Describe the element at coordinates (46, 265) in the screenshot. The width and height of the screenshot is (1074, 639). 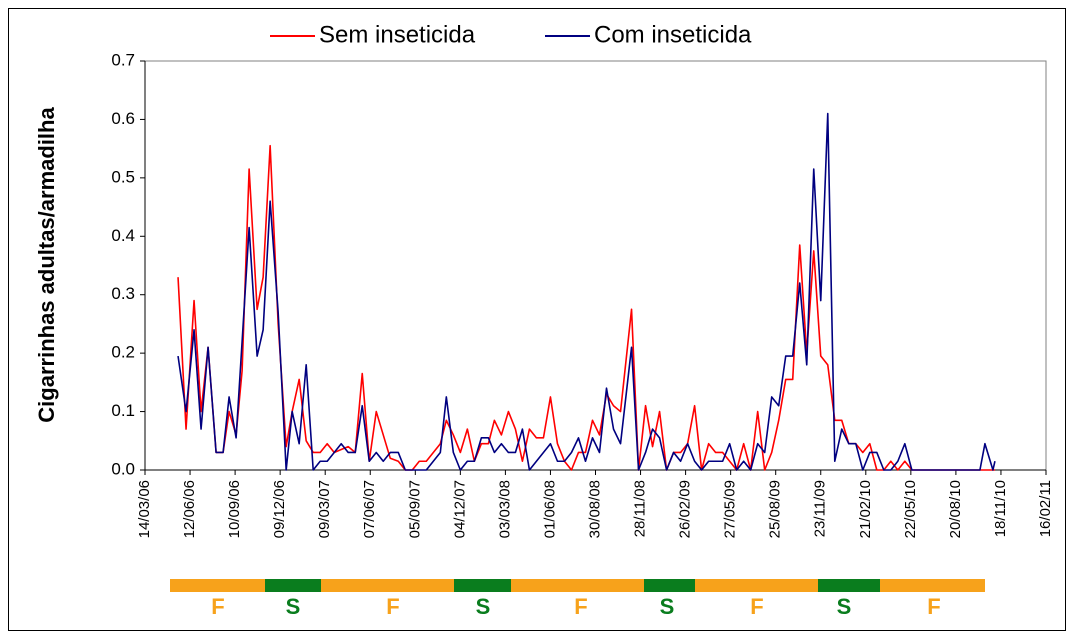
I see `y-axis-title: Cigarrinhas adultas/armadilha` at that location.